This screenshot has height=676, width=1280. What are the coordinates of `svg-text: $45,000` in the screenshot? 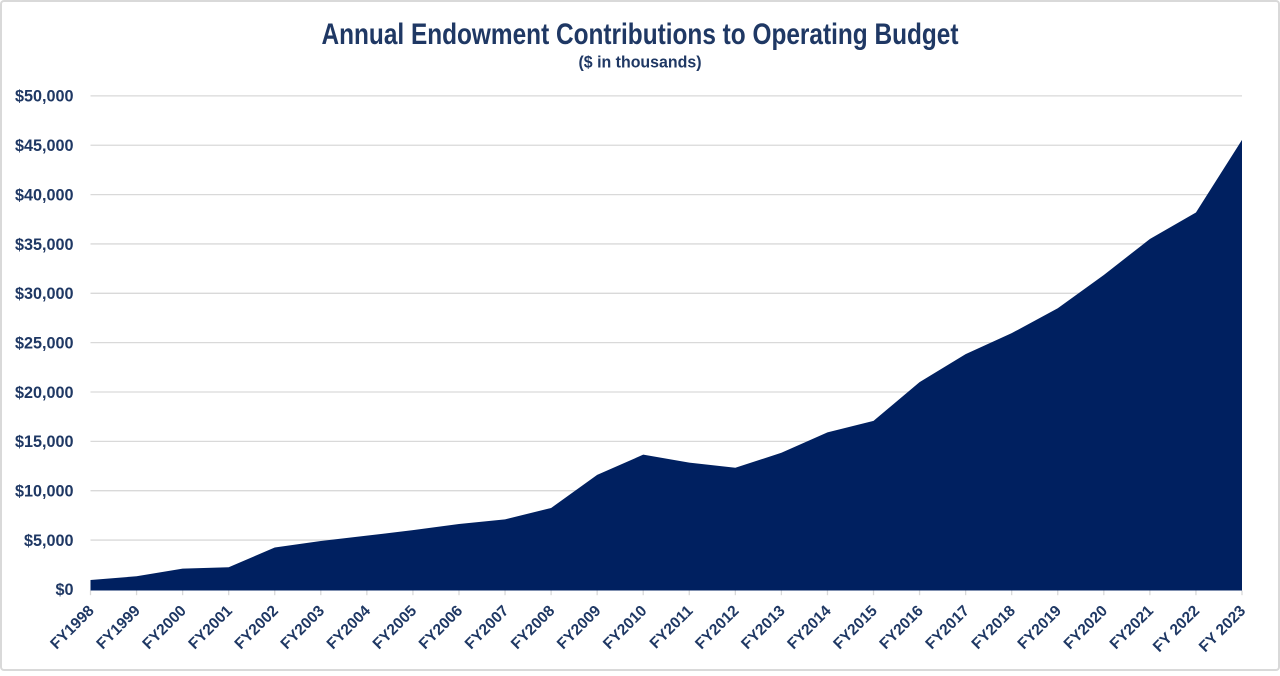 It's located at (44, 146).